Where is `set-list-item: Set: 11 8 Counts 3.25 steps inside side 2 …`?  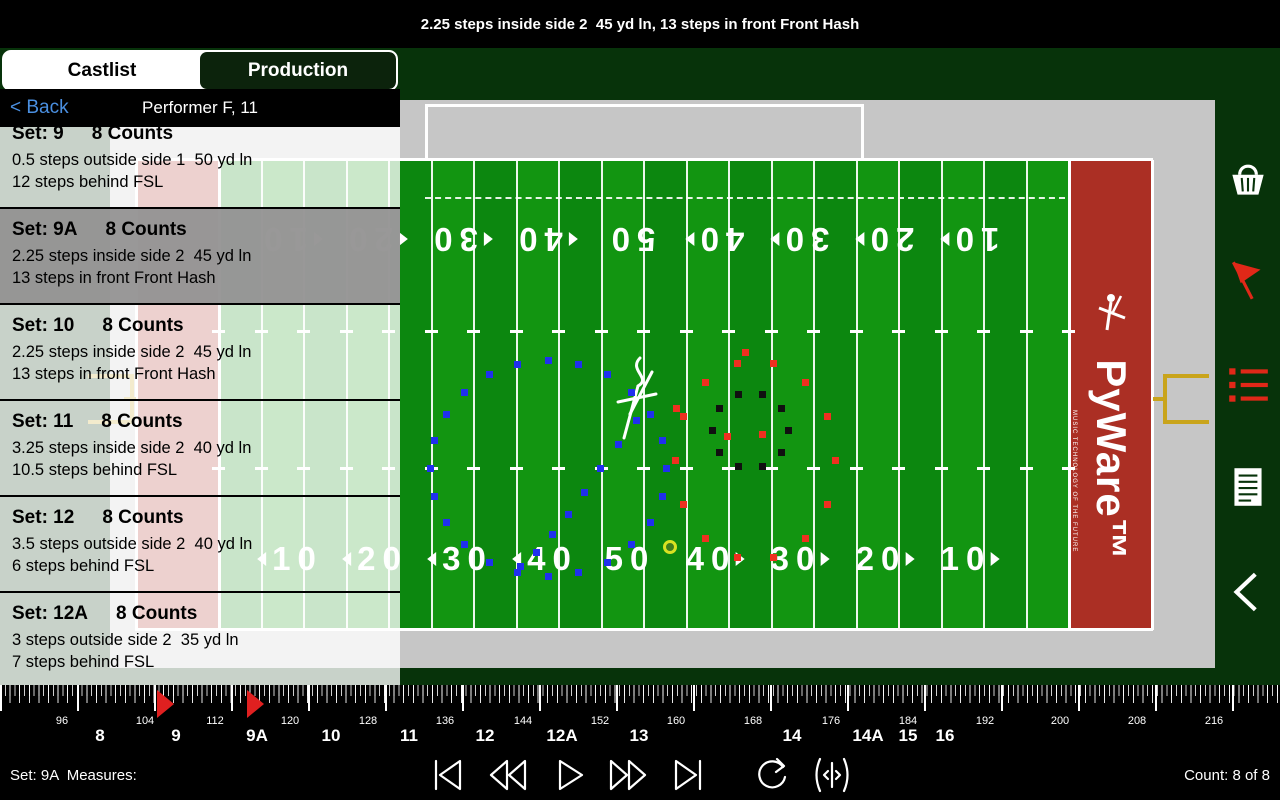 set-list-item: Set: 11 8 Counts 3.25 steps inside side 2 … is located at coordinates (200, 449).